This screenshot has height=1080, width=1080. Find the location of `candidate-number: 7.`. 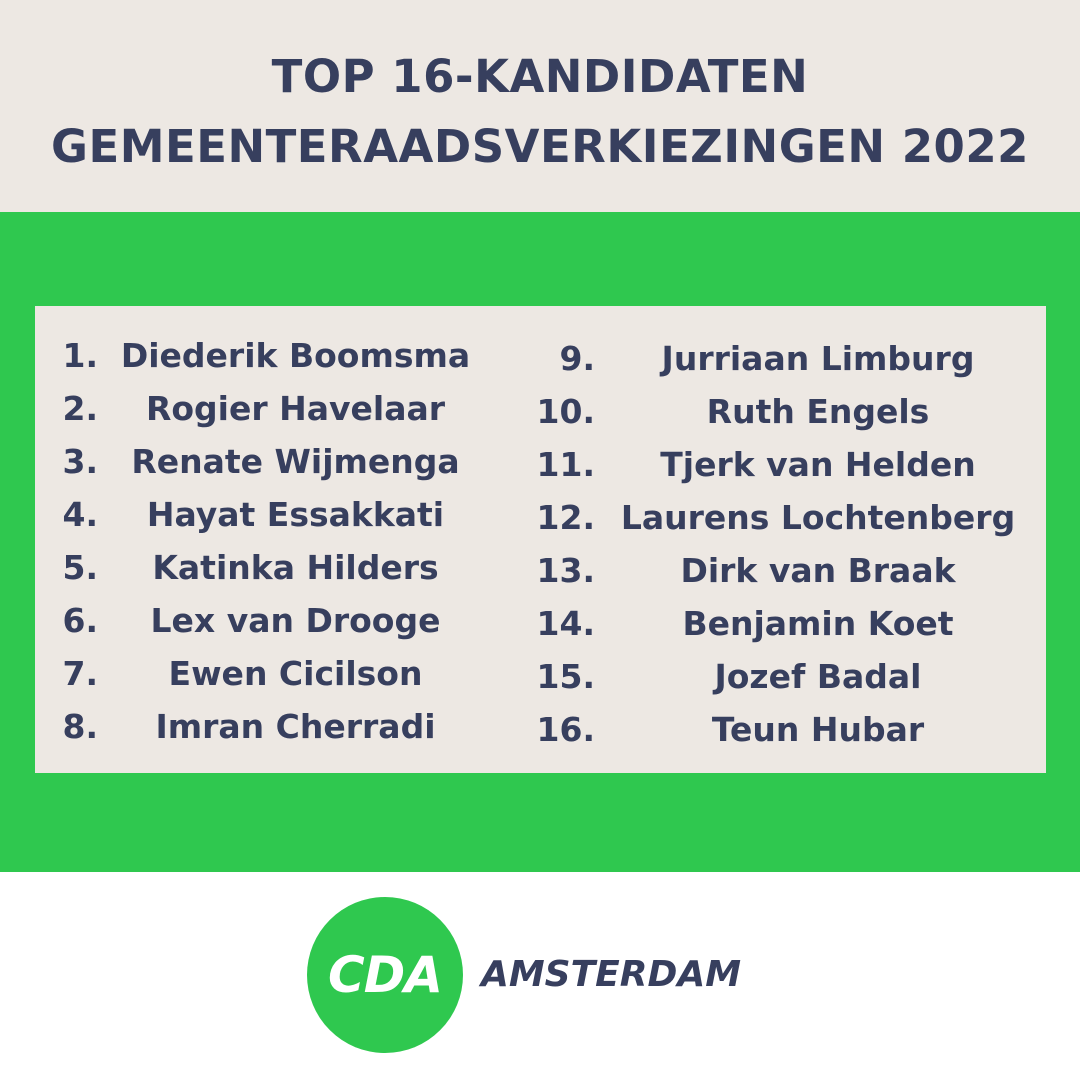

candidate-number: 7. is located at coordinates (80, 673).